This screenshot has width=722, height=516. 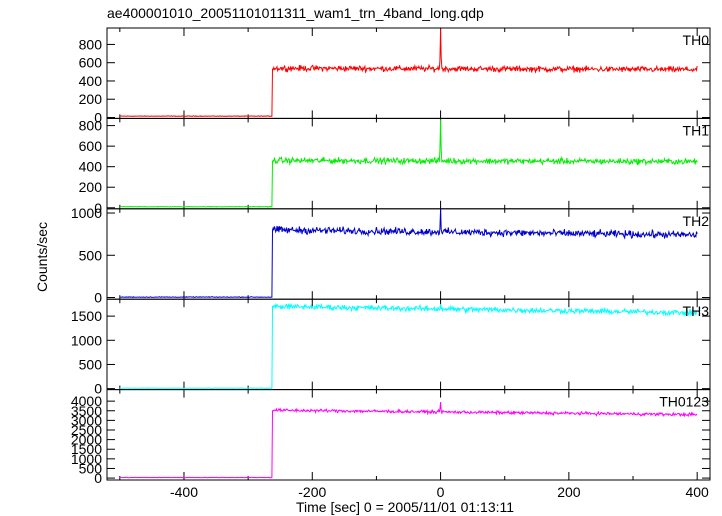 What do you see at coordinates (42, 257) in the screenshot?
I see `y-axis-title: Counts/sec` at bounding box center [42, 257].